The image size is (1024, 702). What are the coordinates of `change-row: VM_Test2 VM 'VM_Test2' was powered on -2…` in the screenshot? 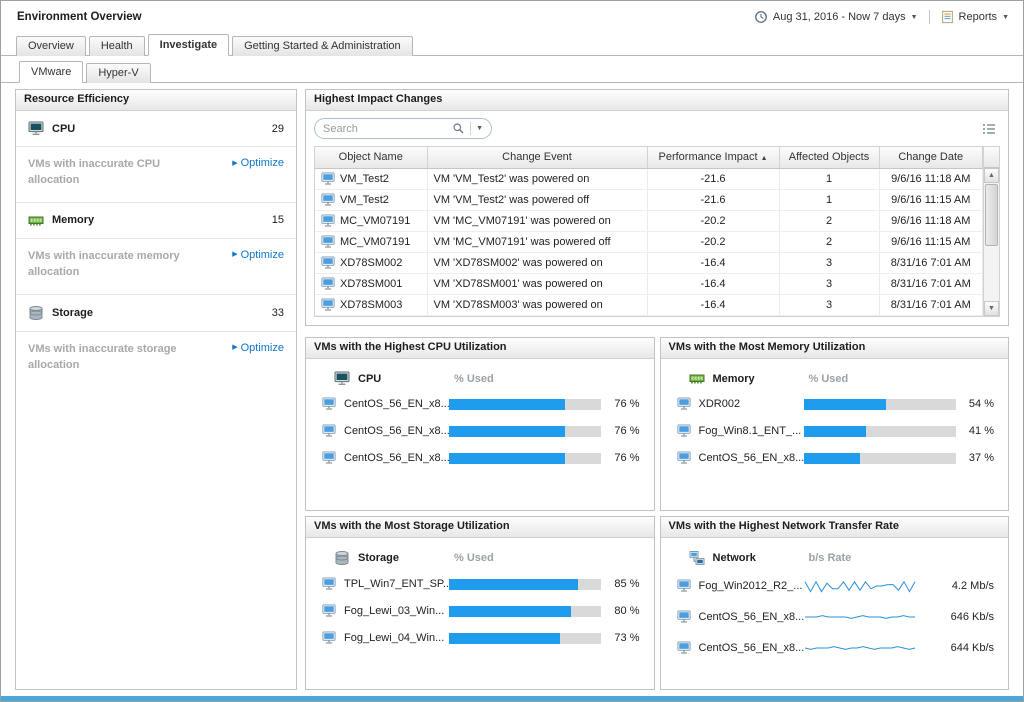 It's located at (649, 179).